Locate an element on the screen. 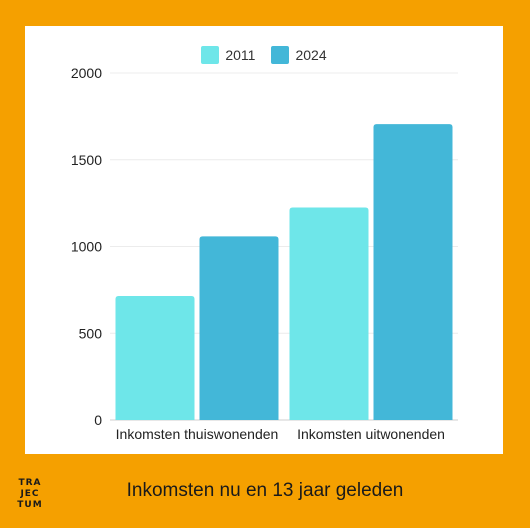 The width and height of the screenshot is (530, 528). y-tick-label-2000: 2000 is located at coordinates (86, 73).